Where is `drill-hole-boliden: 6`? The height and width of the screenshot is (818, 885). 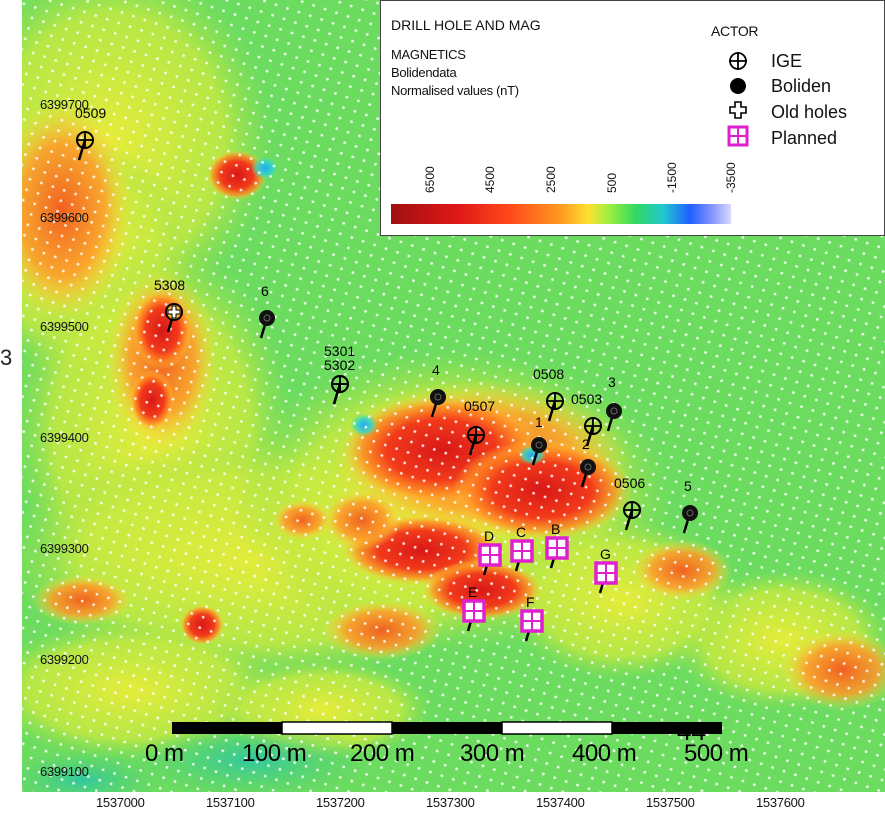 drill-hole-boliden: 6 is located at coordinates (267, 311).